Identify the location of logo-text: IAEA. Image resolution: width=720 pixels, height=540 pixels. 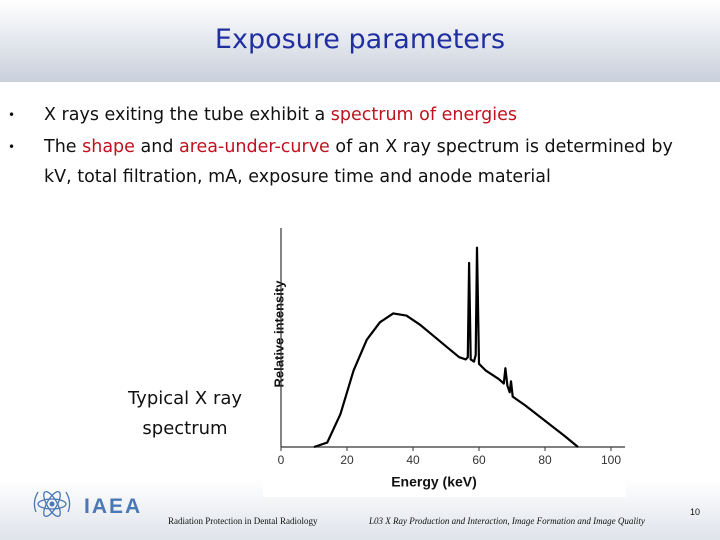
(113, 506).